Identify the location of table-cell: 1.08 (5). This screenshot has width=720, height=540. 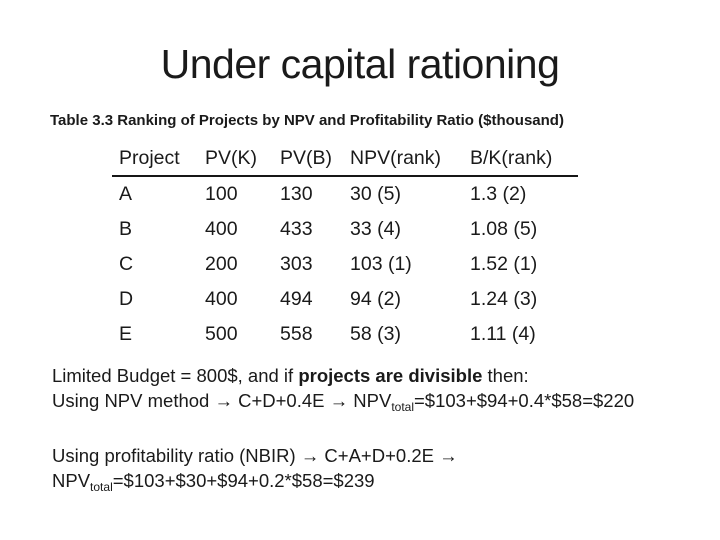
(504, 229).